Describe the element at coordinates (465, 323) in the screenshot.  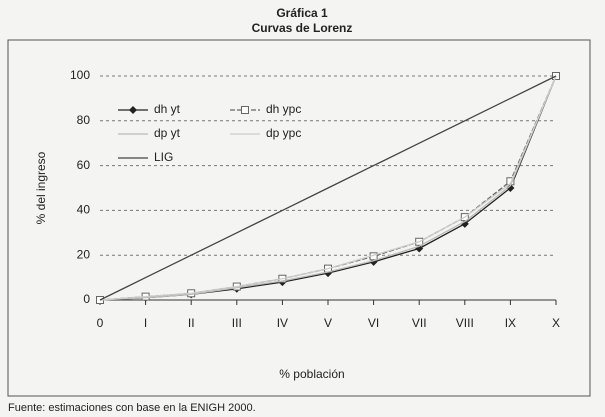
I see `x-tick-label: VIII` at that location.